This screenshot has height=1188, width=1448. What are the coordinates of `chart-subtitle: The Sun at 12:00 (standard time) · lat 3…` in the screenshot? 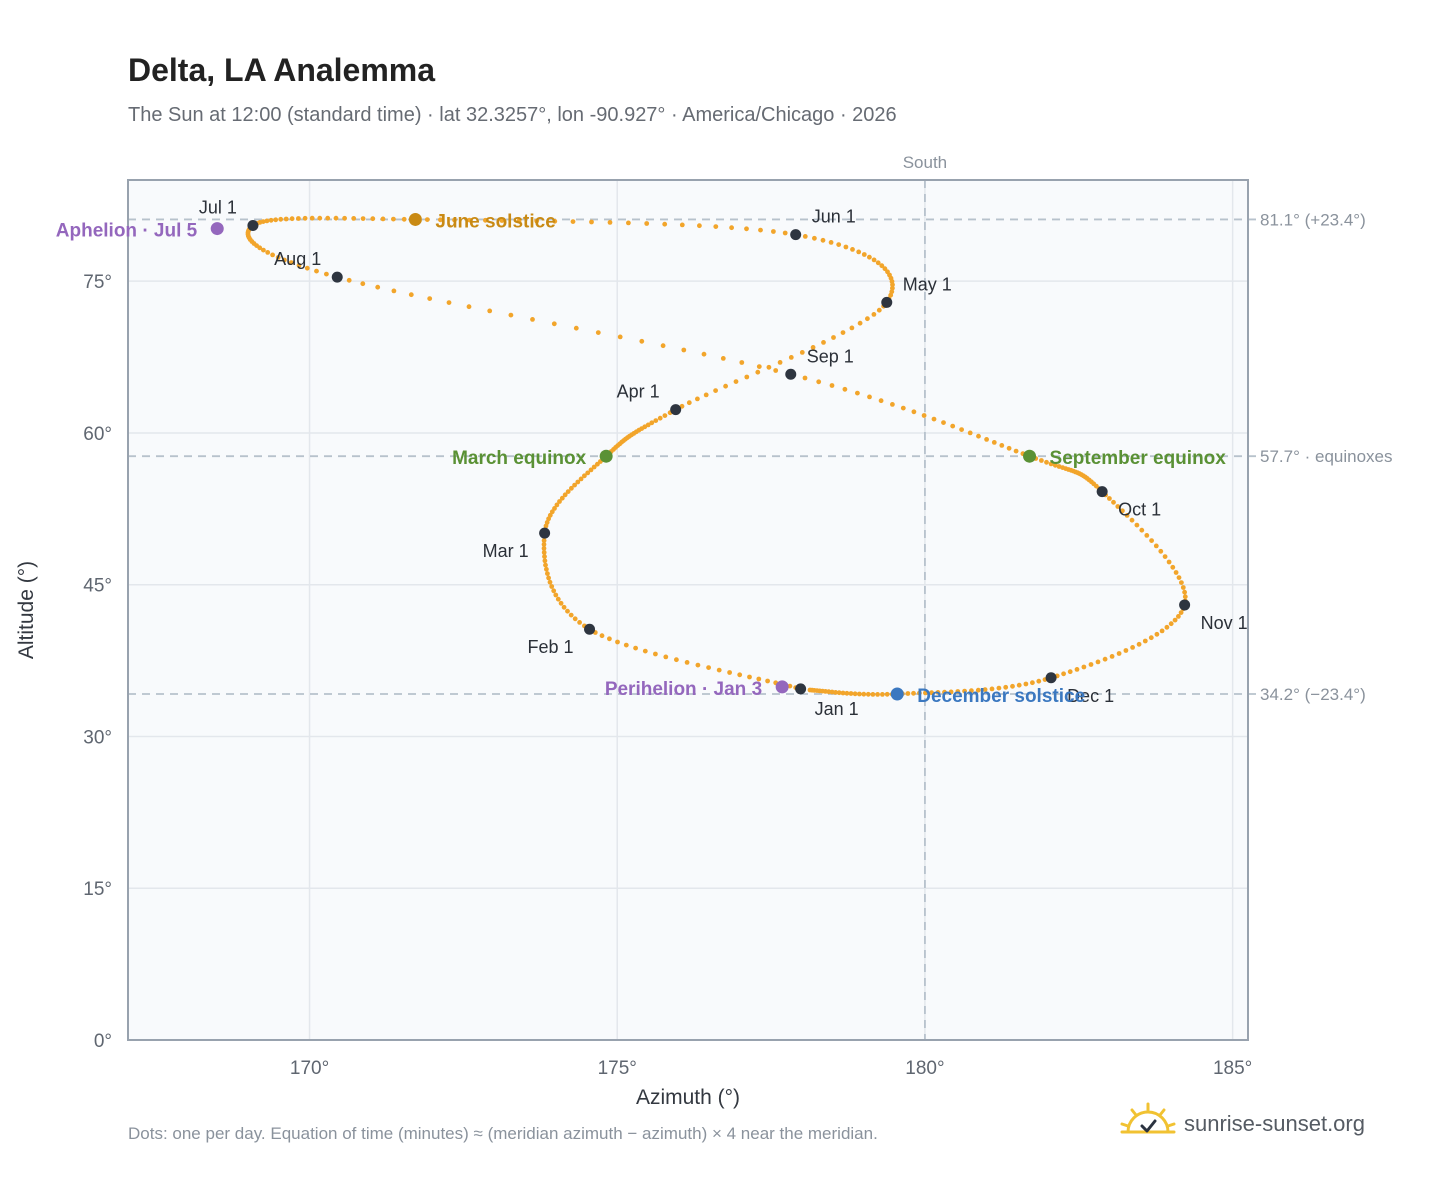 It's located at (512, 115).